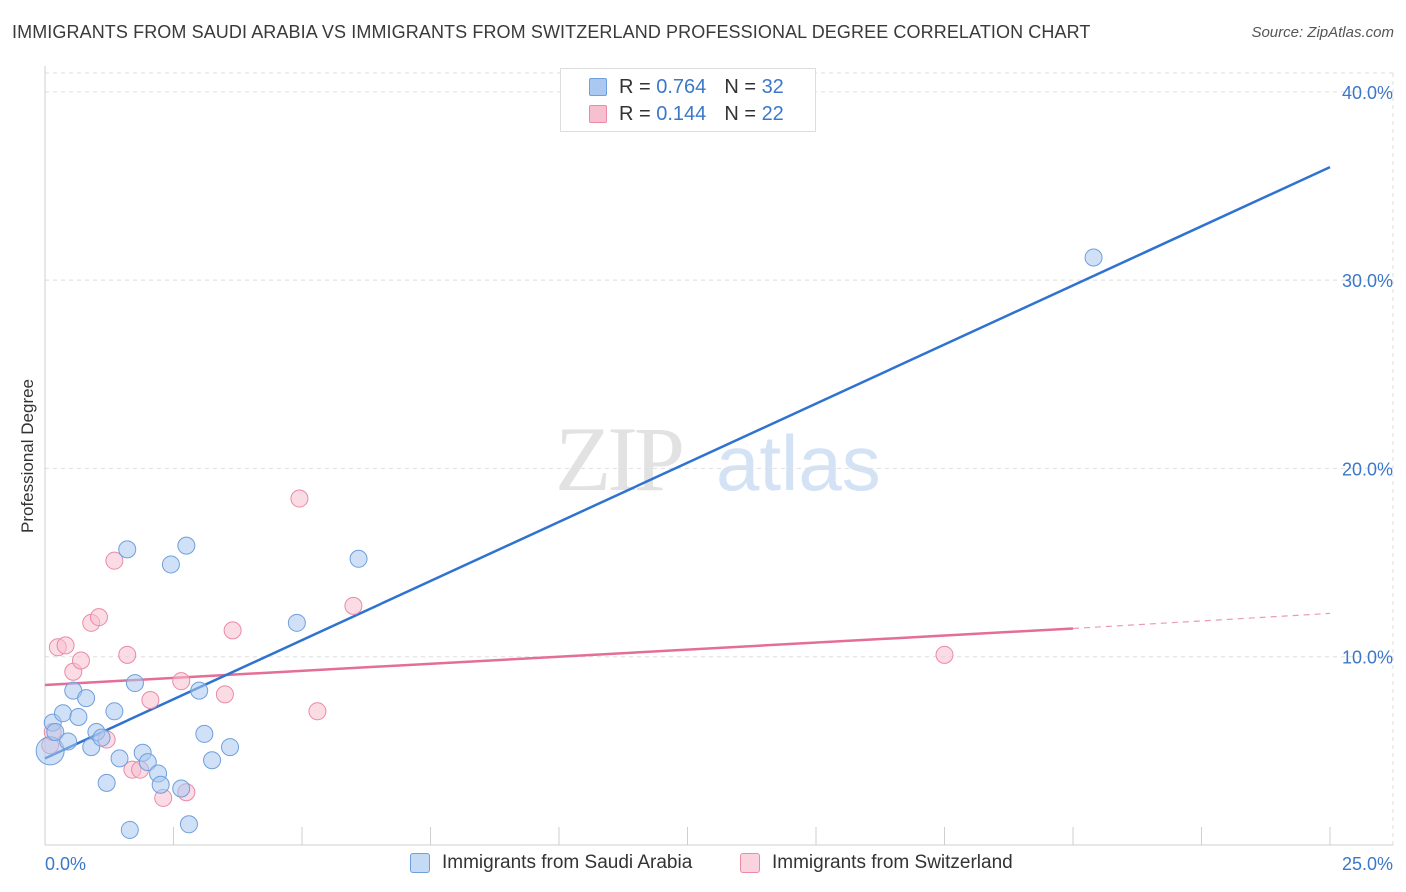 The width and height of the screenshot is (1406, 892). What do you see at coordinates (420, 863) in the screenshot?
I see `bottom-legend-swatch-blue` at bounding box center [420, 863].